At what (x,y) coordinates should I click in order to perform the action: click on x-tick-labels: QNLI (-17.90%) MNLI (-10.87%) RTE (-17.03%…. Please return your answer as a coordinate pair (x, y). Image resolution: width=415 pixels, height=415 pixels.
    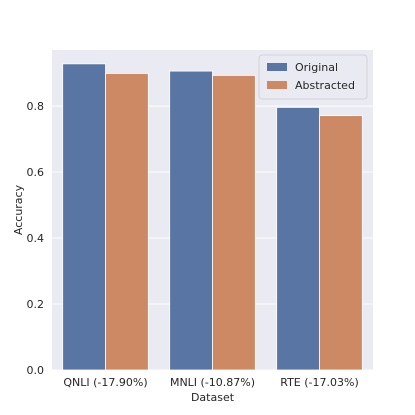
    Looking at the image, I should click on (210, 382).